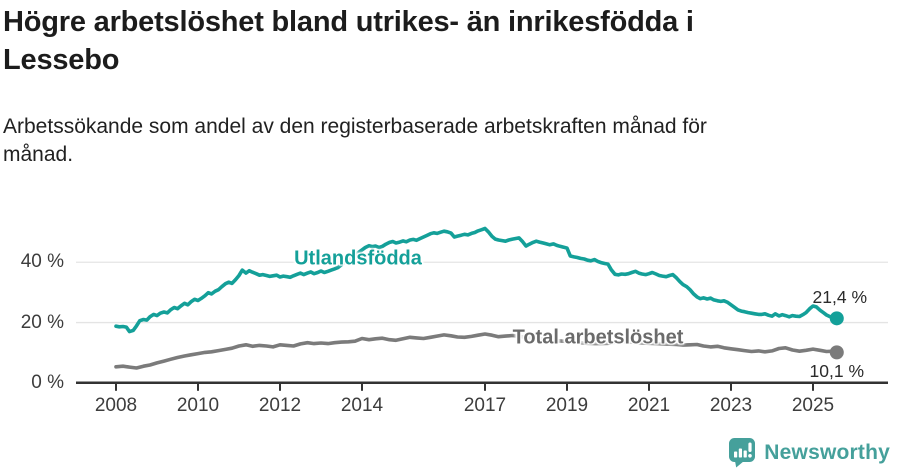 This screenshot has height=474, width=900. I want to click on x-axis-label-2014: 2014, so click(362, 405).